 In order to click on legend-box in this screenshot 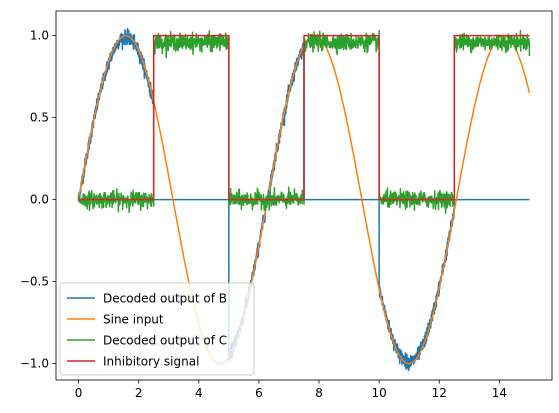, I will do `click(157, 329)`.